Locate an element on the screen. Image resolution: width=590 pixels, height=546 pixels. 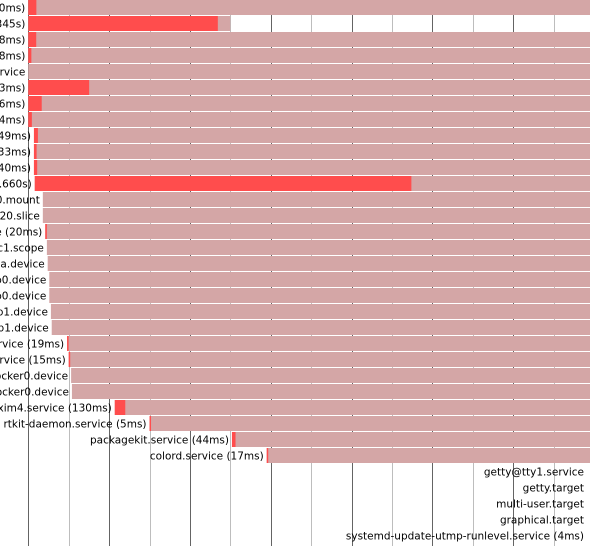
unit-label: systemd-logind.service (100ms) is located at coordinates (12, 9).